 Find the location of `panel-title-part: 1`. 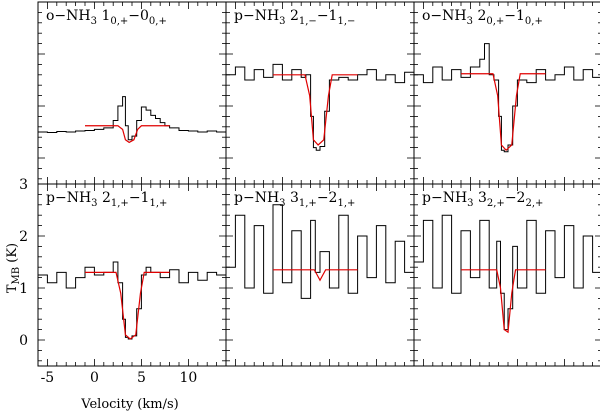

panel-title-part: 1 is located at coordinates (103, 16).